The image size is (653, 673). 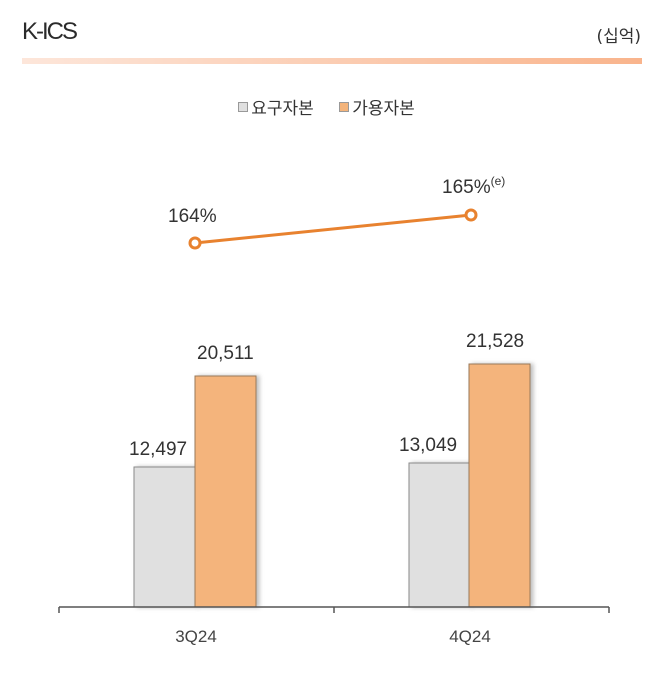 What do you see at coordinates (196, 636) in the screenshot?
I see `x-tick-label-3q: 3Q24` at bounding box center [196, 636].